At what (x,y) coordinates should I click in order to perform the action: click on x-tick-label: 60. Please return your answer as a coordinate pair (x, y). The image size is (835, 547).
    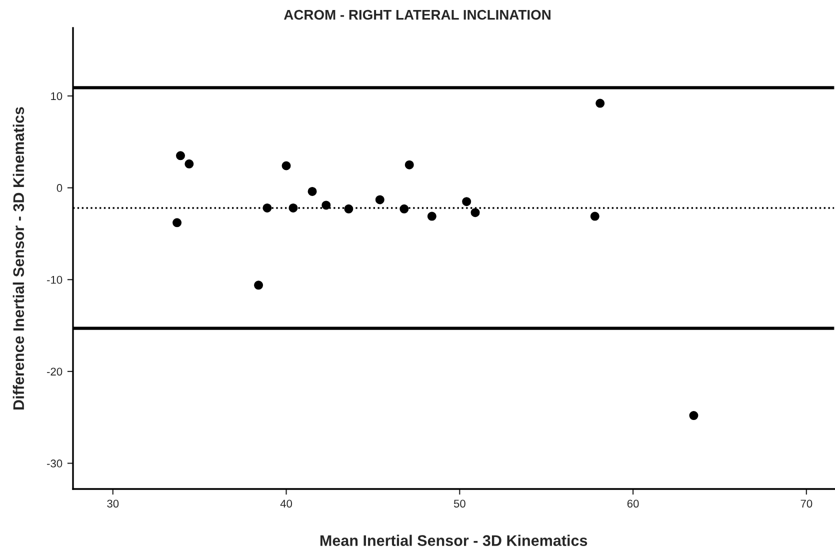
    Looking at the image, I should click on (633, 504).